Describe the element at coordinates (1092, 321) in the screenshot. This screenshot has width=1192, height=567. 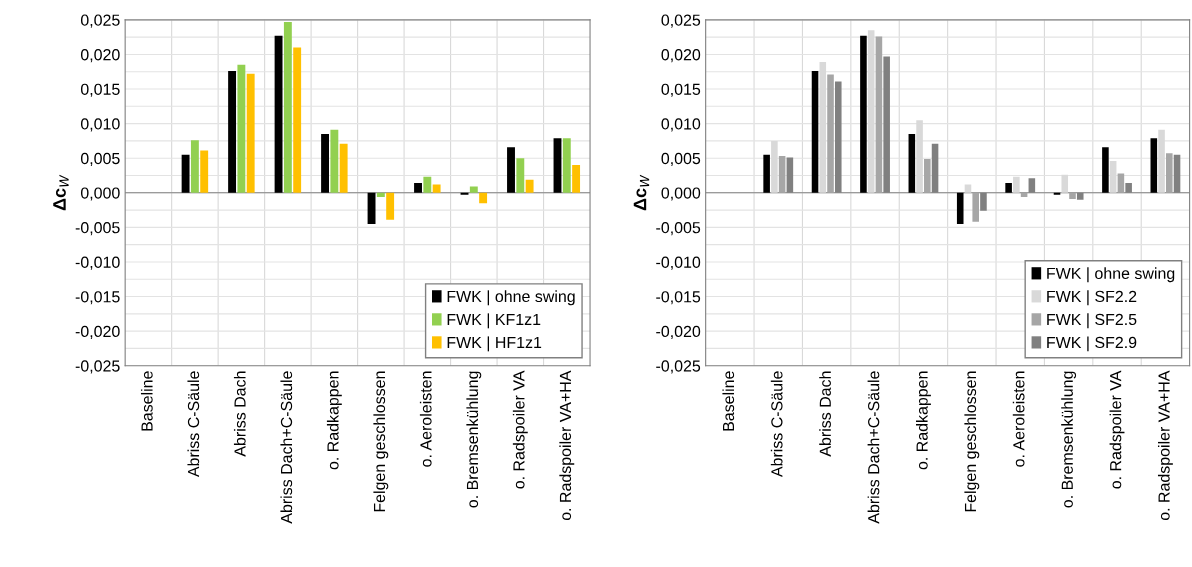
I see `legend-label: FWK | SF2.5` at that location.